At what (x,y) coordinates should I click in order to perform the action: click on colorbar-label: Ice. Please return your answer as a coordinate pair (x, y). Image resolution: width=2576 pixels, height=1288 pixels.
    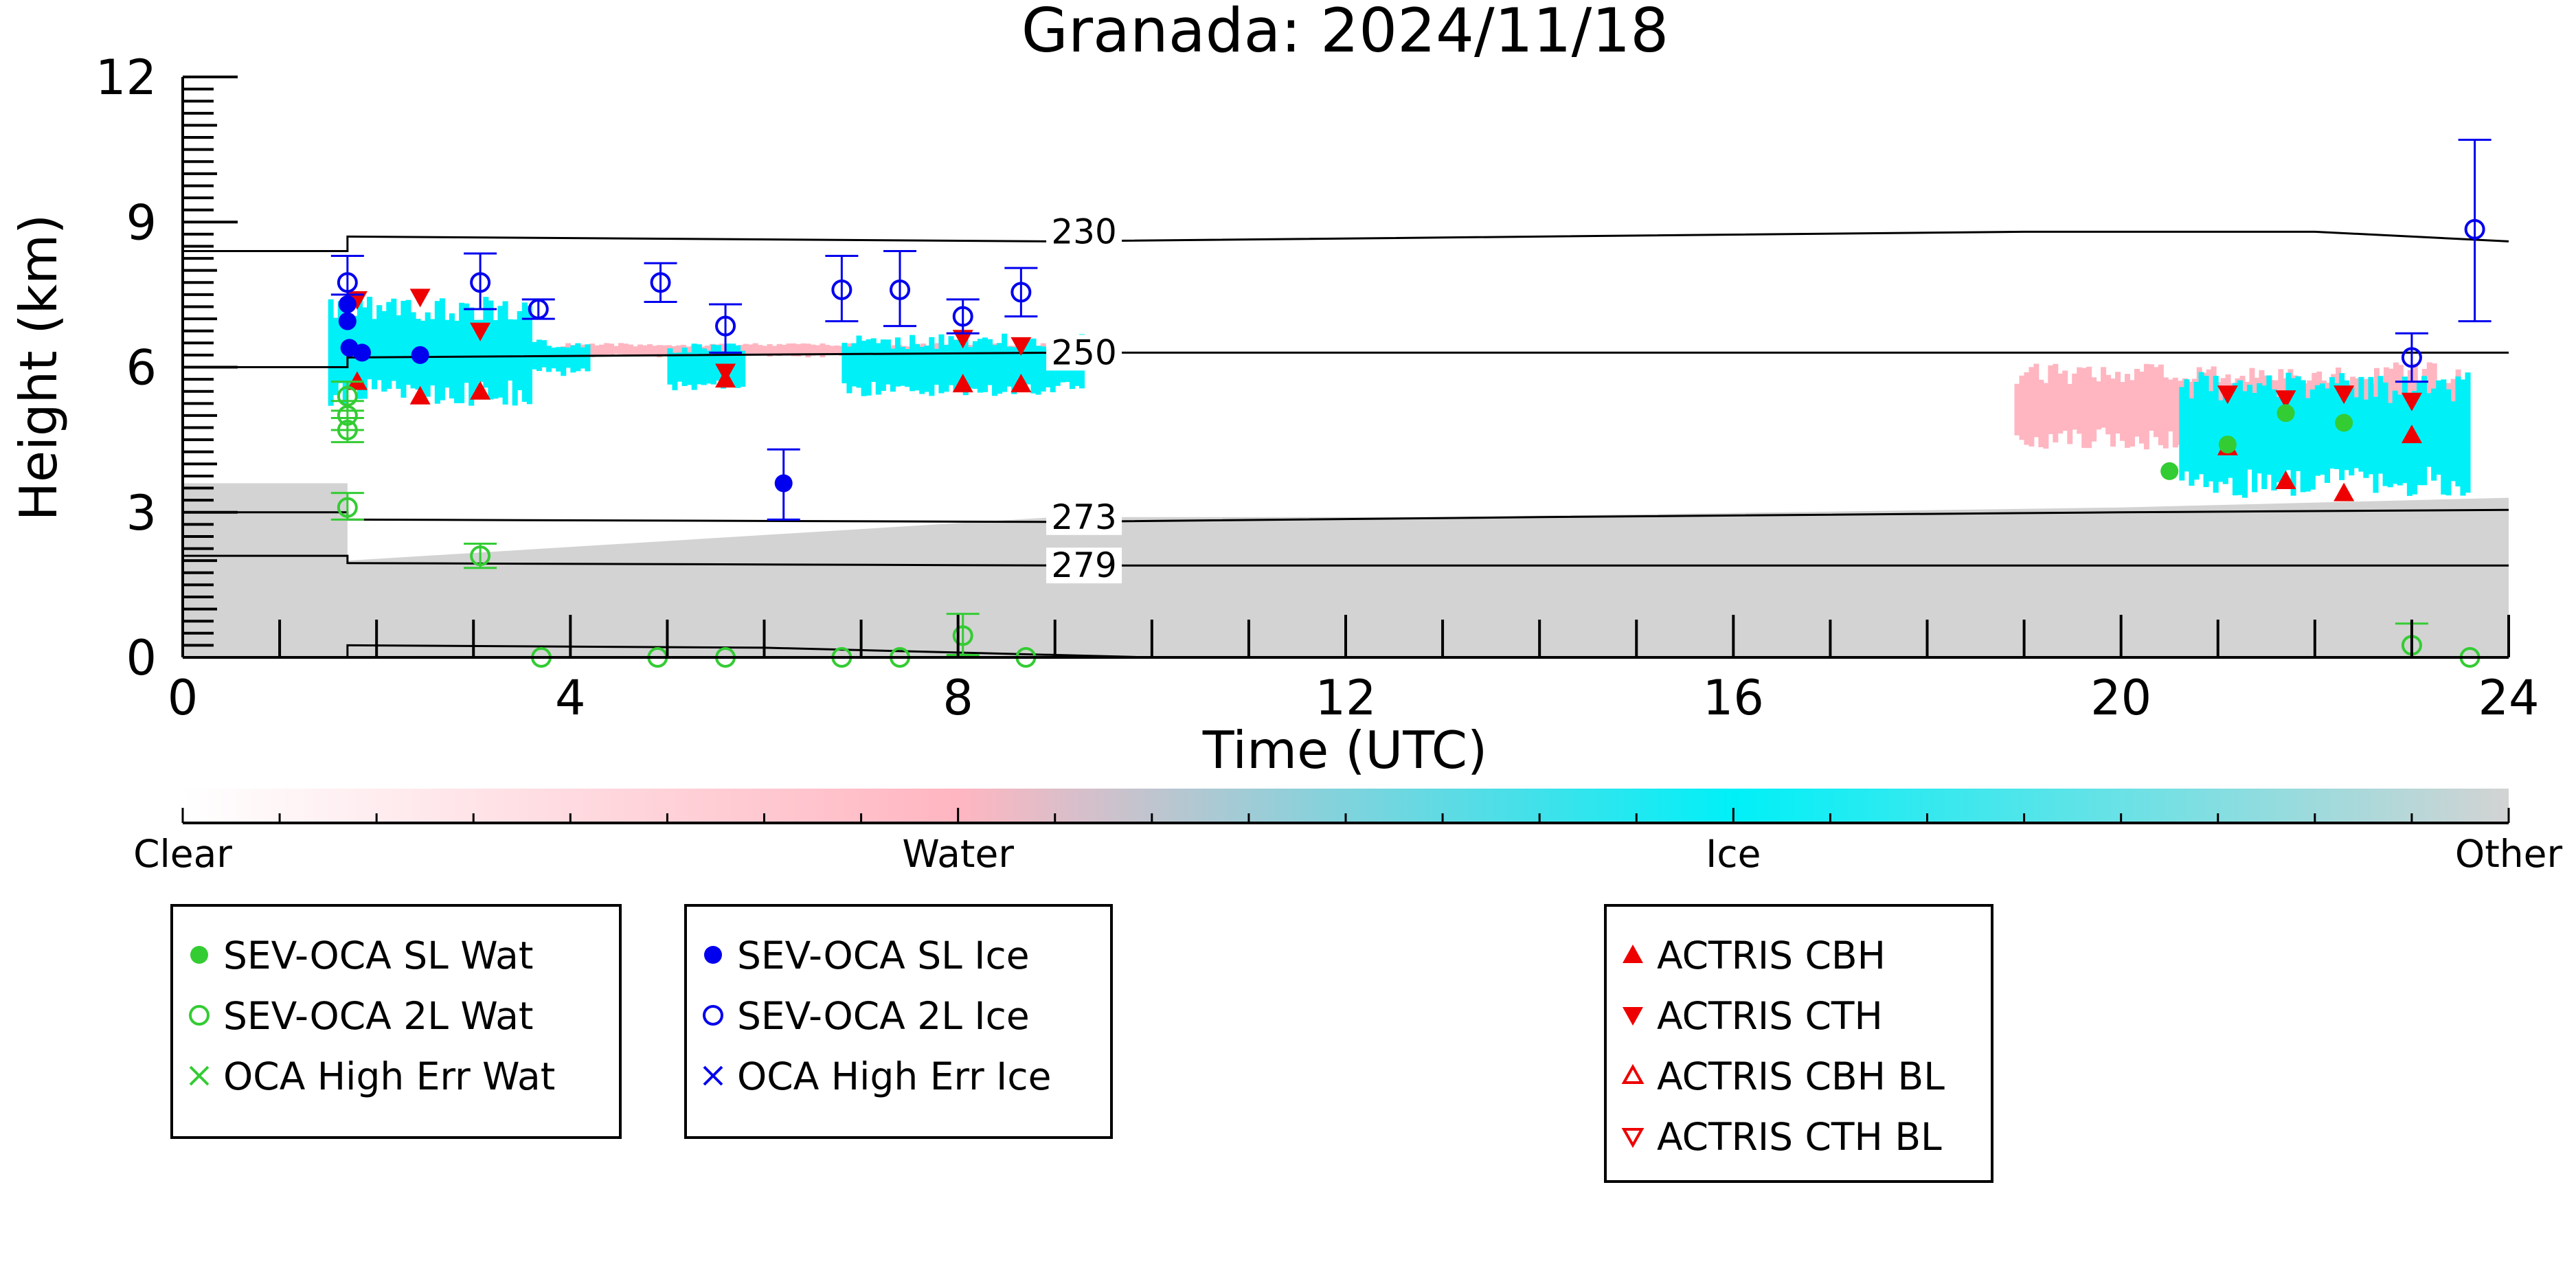
    Looking at the image, I should click on (1733, 854).